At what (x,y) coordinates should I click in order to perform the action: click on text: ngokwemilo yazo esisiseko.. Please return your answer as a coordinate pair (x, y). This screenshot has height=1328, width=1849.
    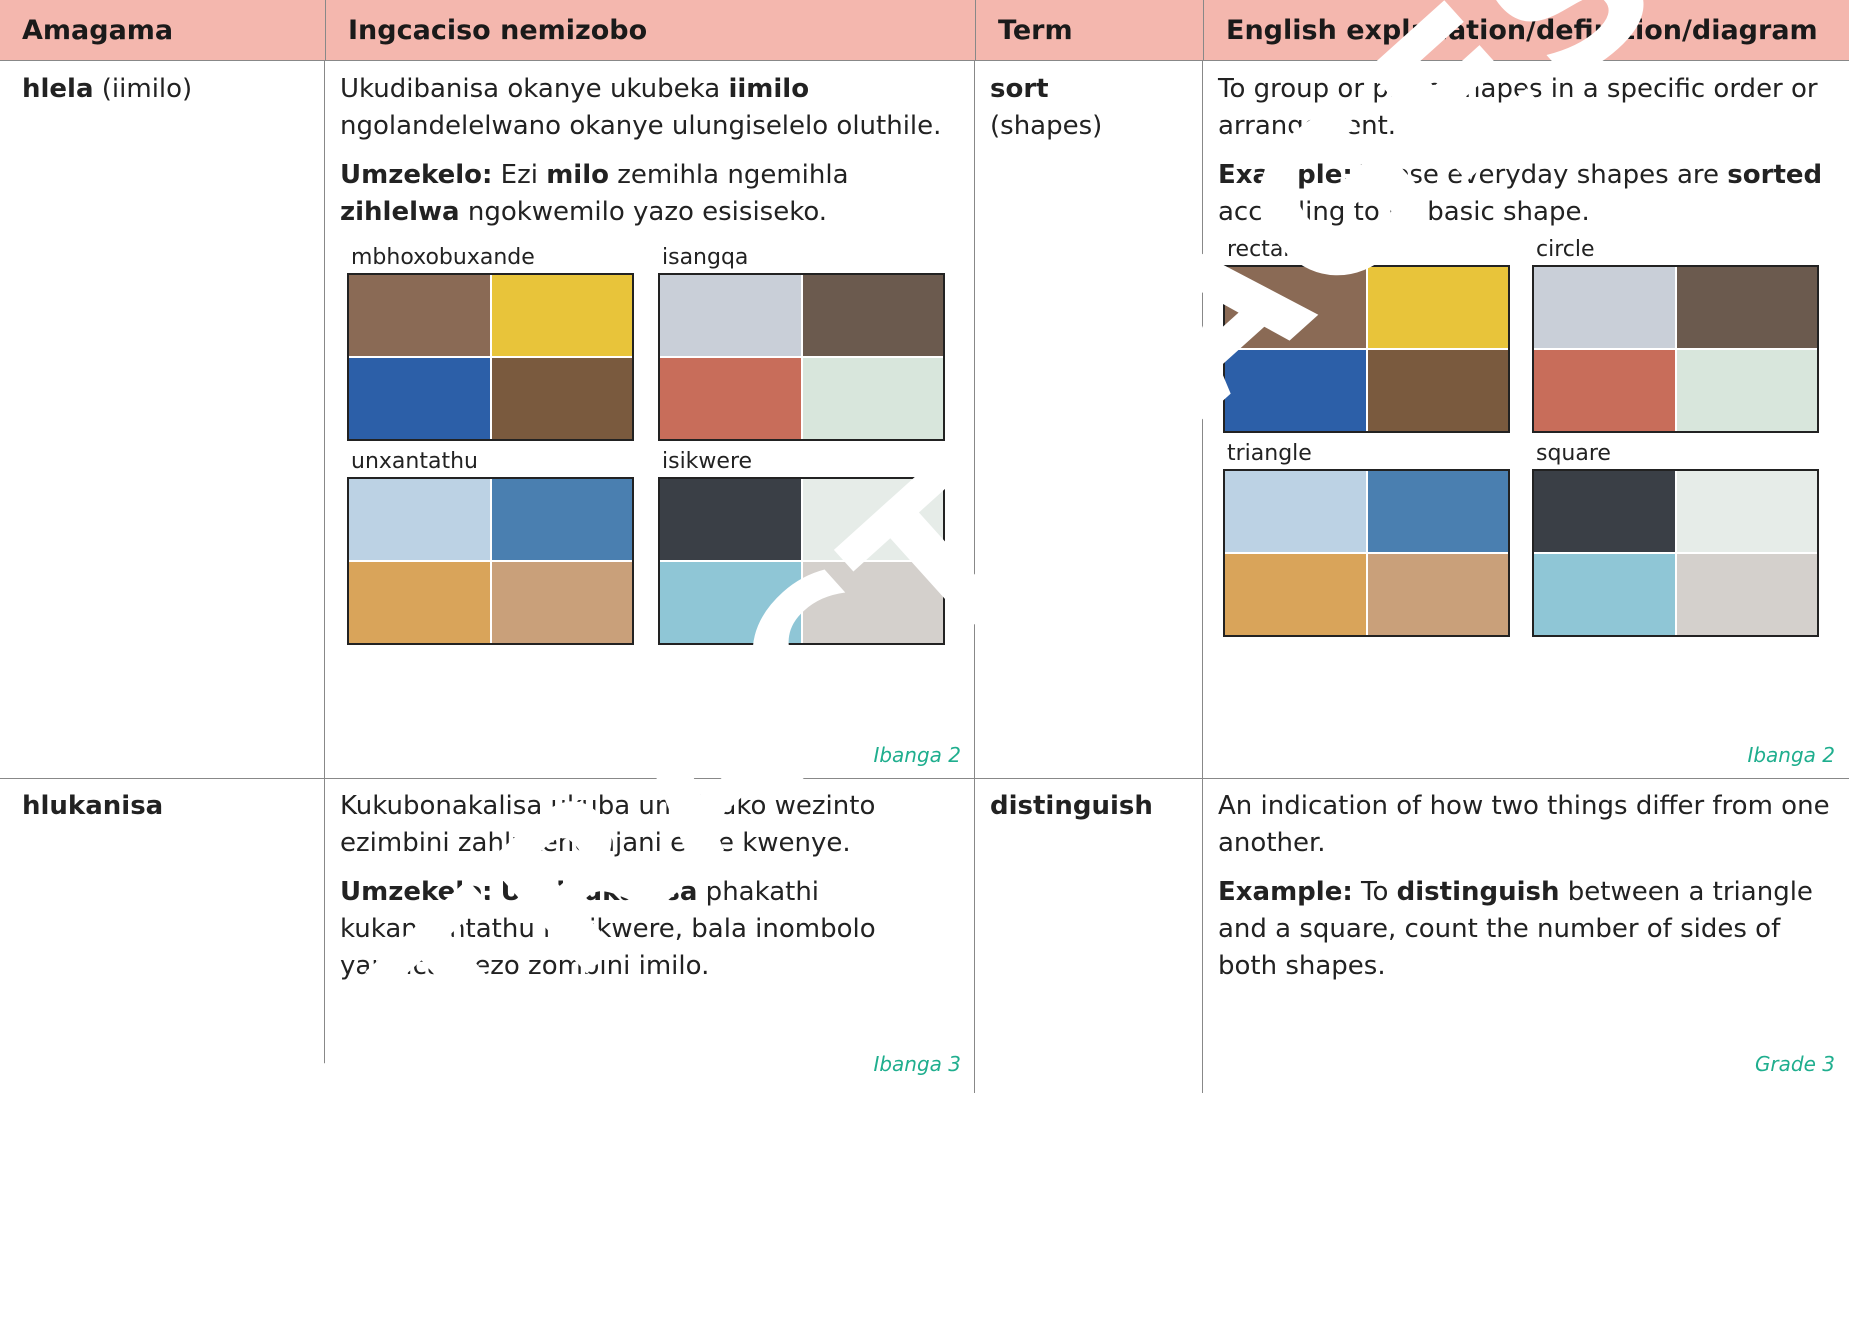
    Looking at the image, I should click on (643, 212).